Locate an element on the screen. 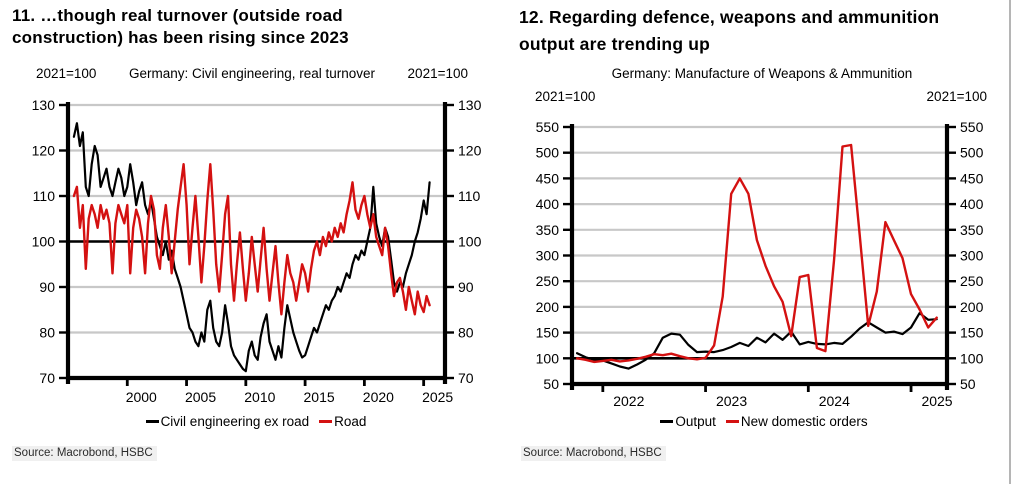  x-tick-label: 2023 is located at coordinates (731, 401).